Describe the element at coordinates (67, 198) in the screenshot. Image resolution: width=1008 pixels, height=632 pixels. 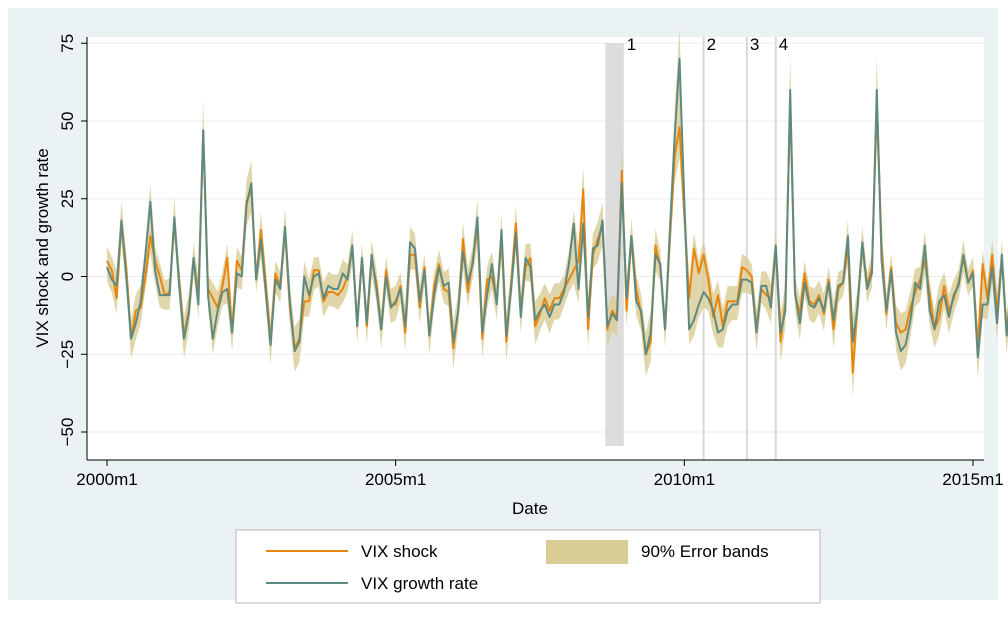
I see `y-tick-label-3: 25` at that location.